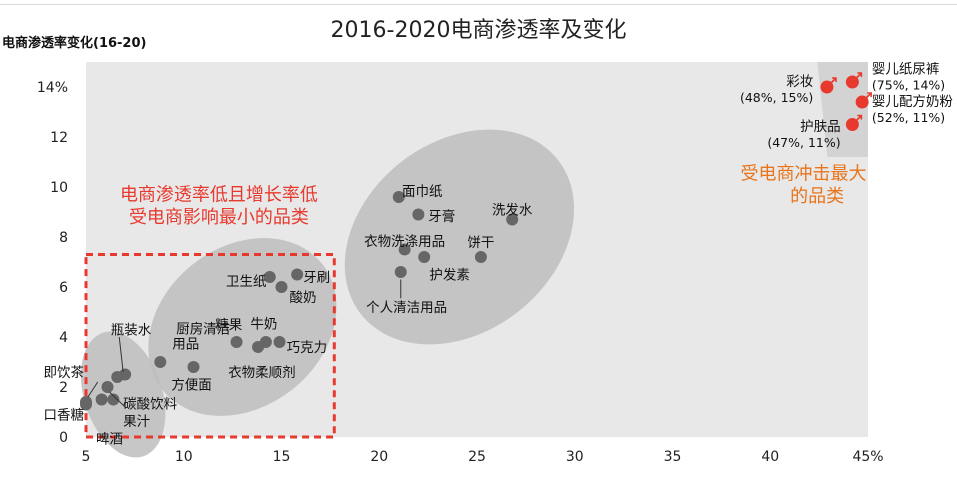  Describe the element at coordinates (673, 457) in the screenshot. I see `x-tick-label: 35` at that location.